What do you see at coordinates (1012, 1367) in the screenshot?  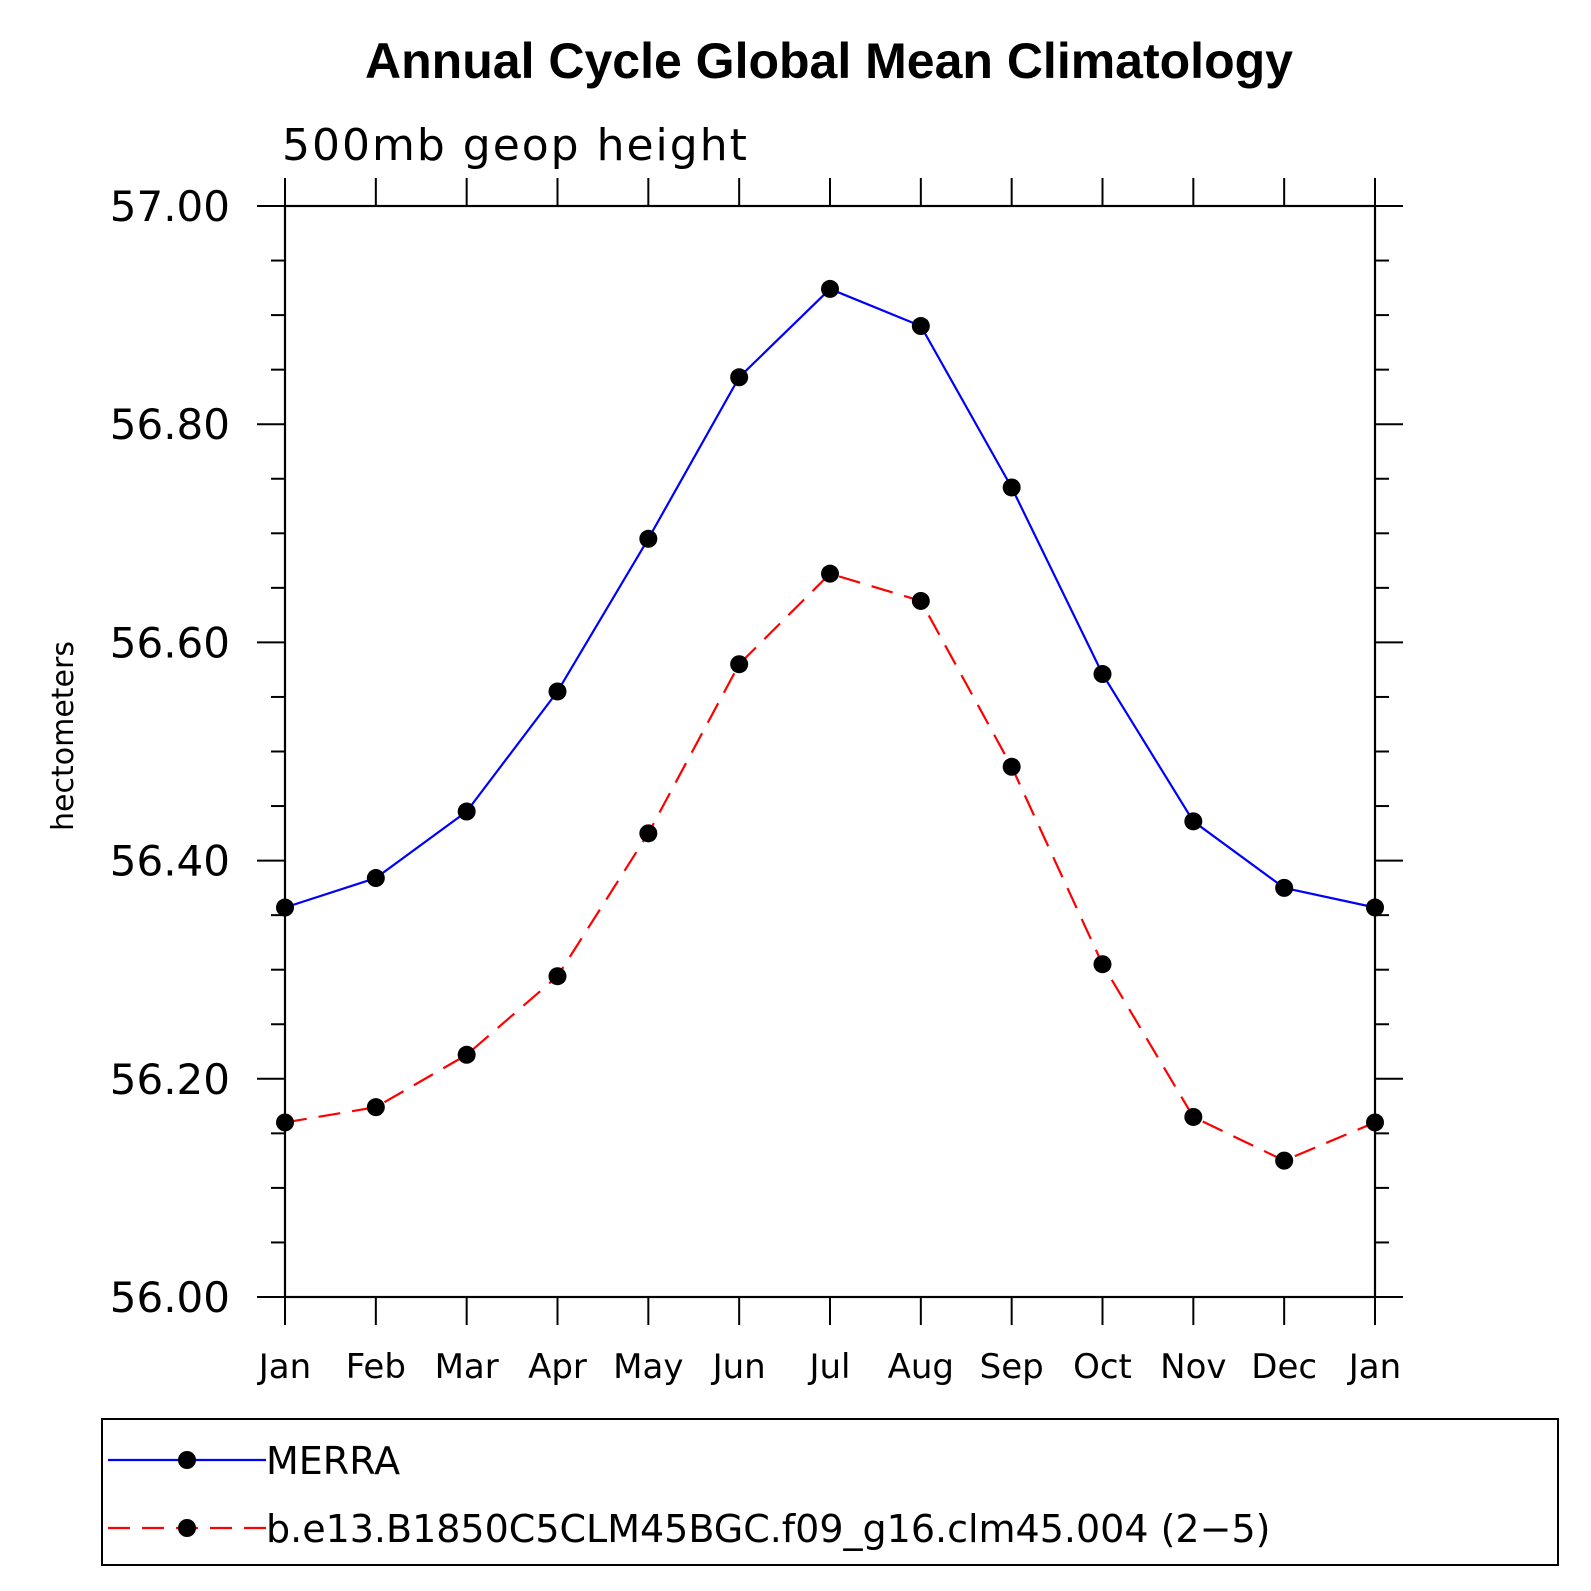 I see `x-tick-label: Sep` at bounding box center [1012, 1367].